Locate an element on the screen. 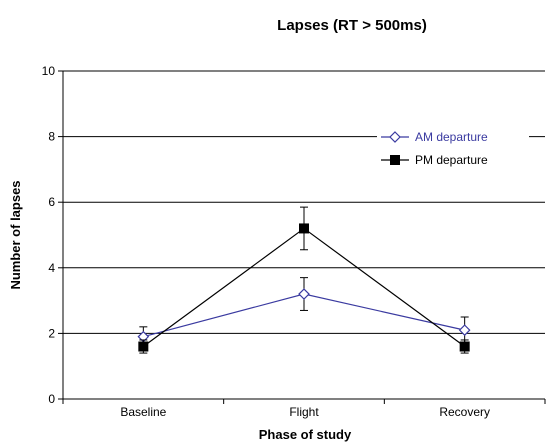 The width and height of the screenshot is (550, 445). x-axis-label: Phase of study is located at coordinates (305, 434).